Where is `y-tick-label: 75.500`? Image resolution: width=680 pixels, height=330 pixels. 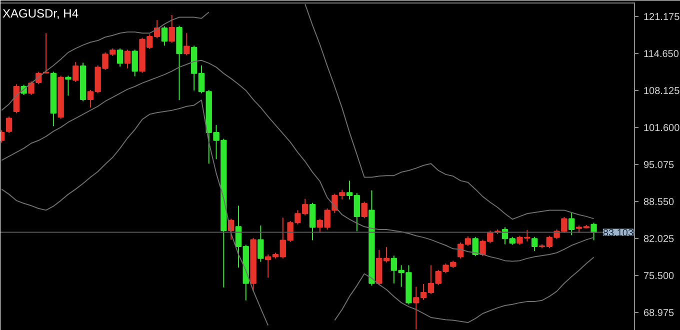 y-tick-label: 75.500 is located at coordinates (659, 276).